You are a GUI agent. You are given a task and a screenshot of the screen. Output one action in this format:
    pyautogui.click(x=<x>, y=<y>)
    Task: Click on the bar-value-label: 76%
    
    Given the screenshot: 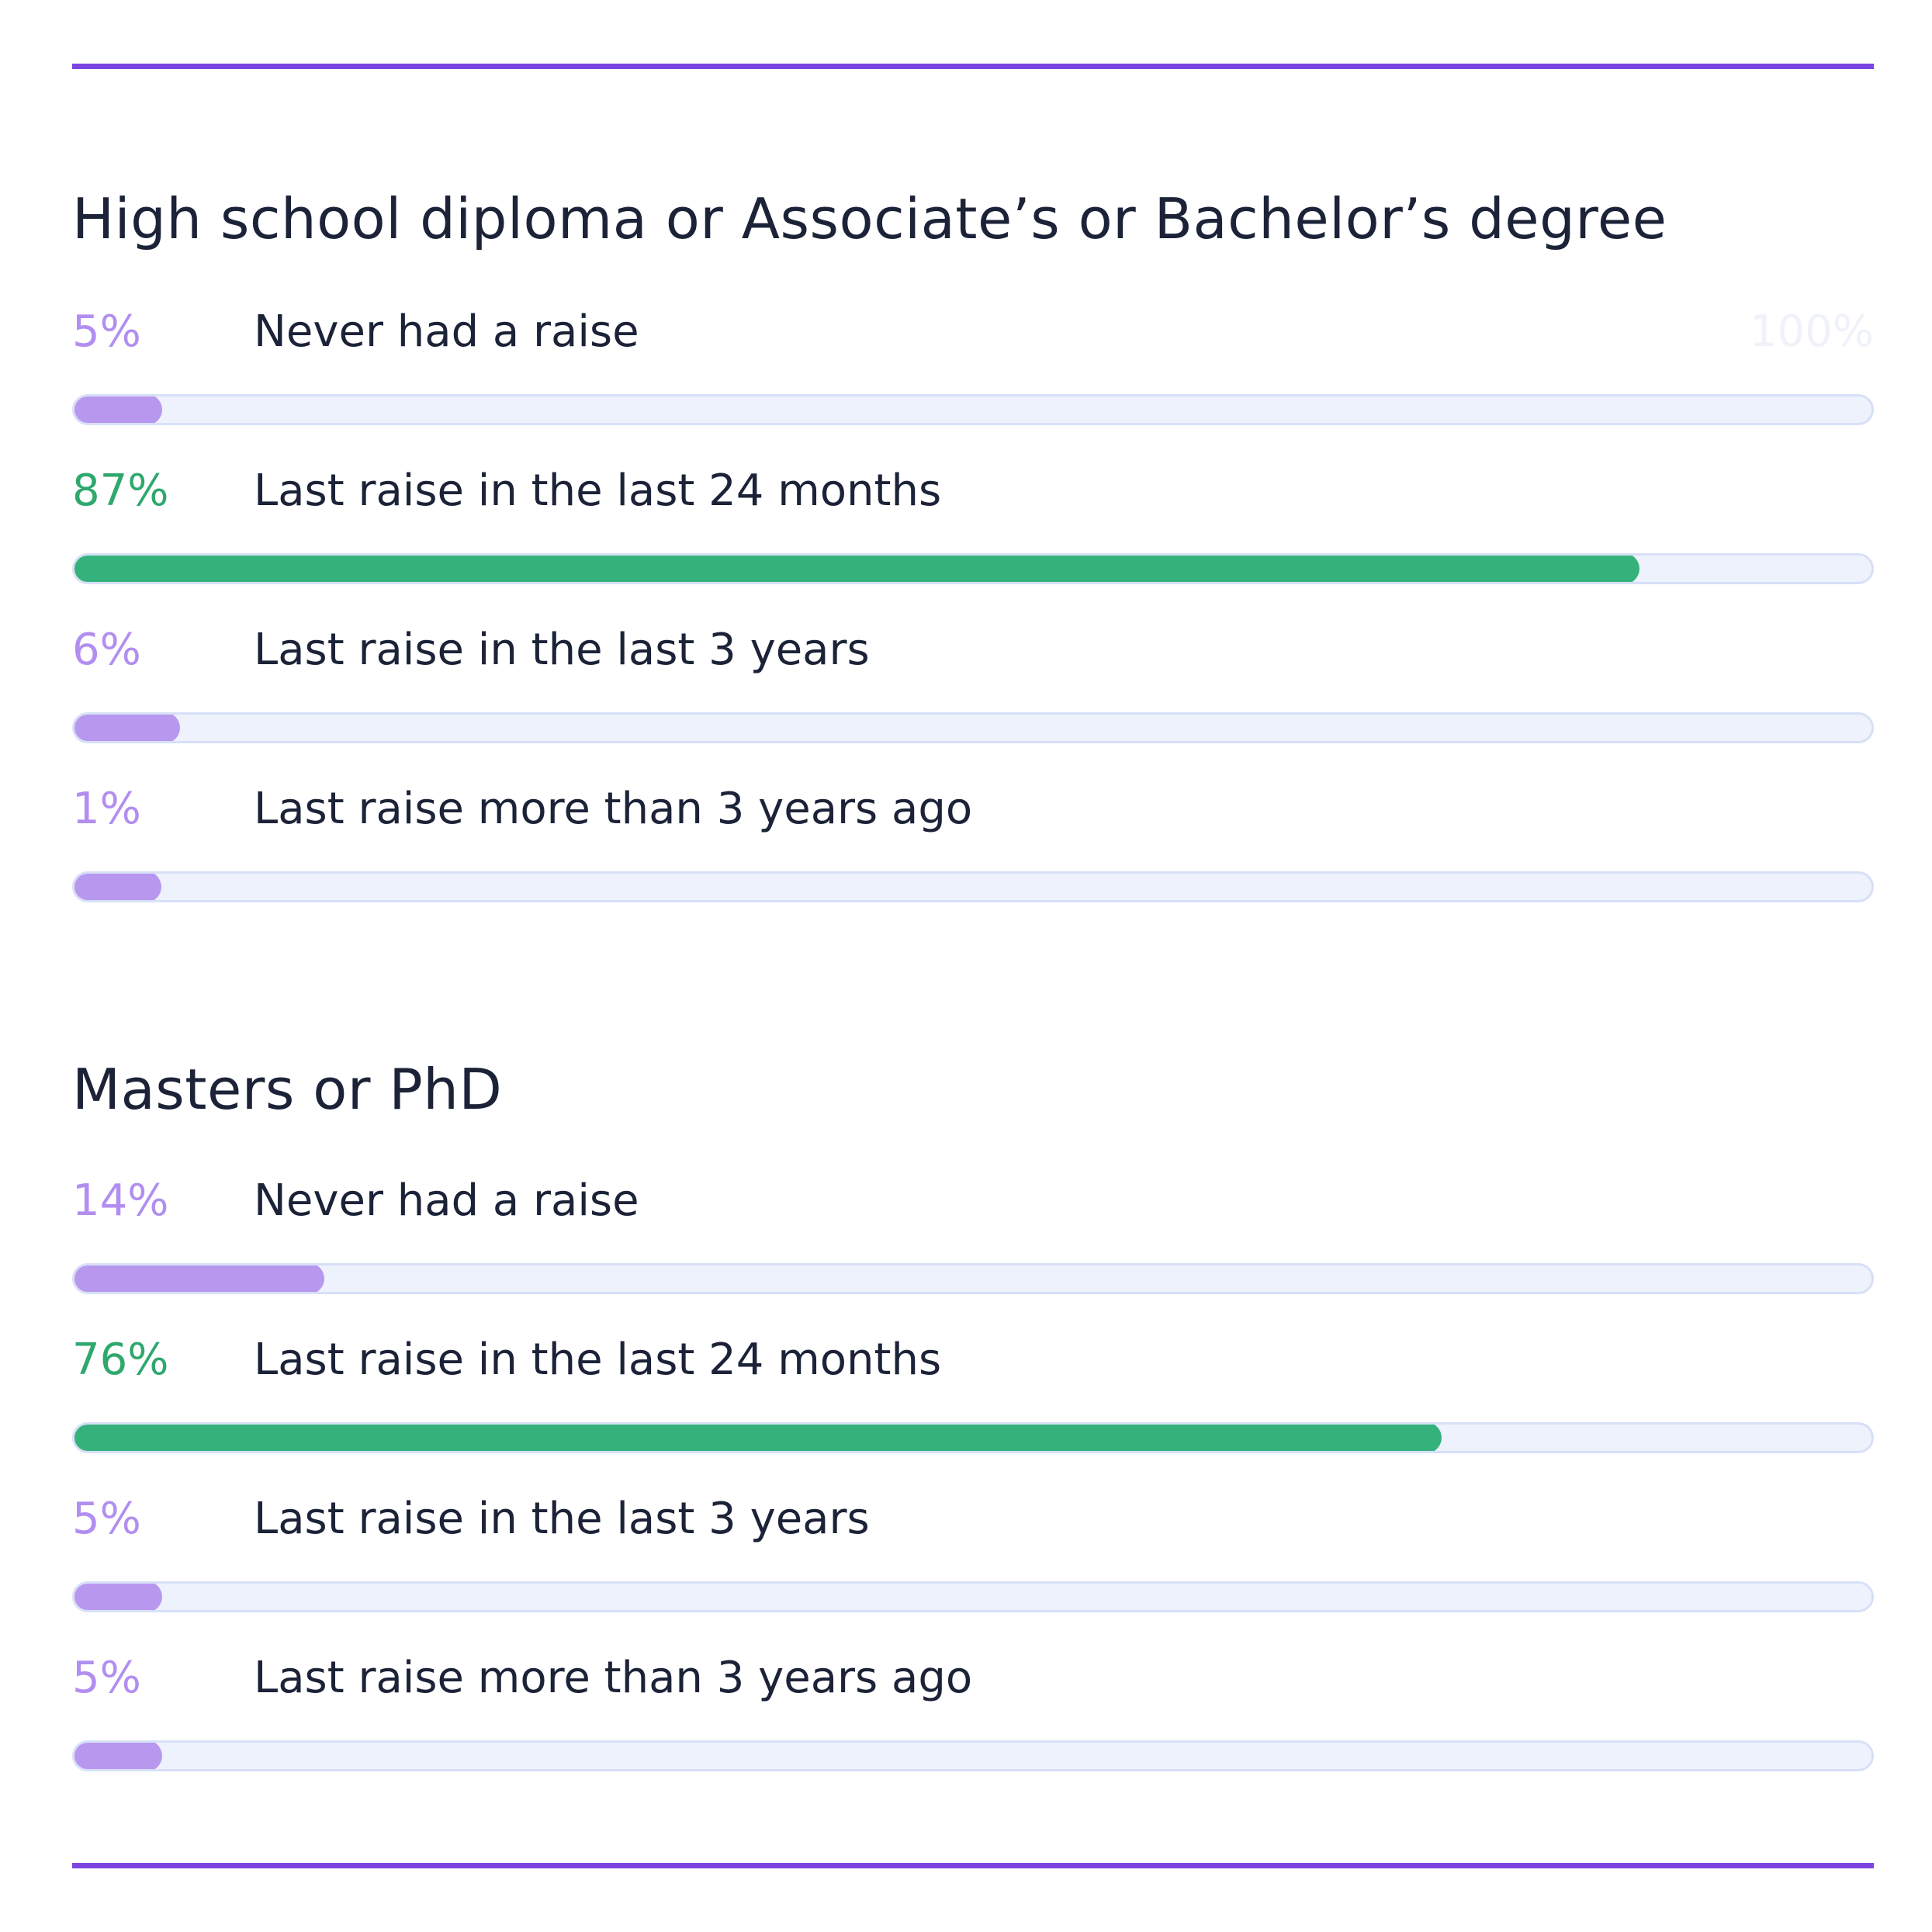 What is the action you would take?
    pyautogui.click(x=120, y=1360)
    